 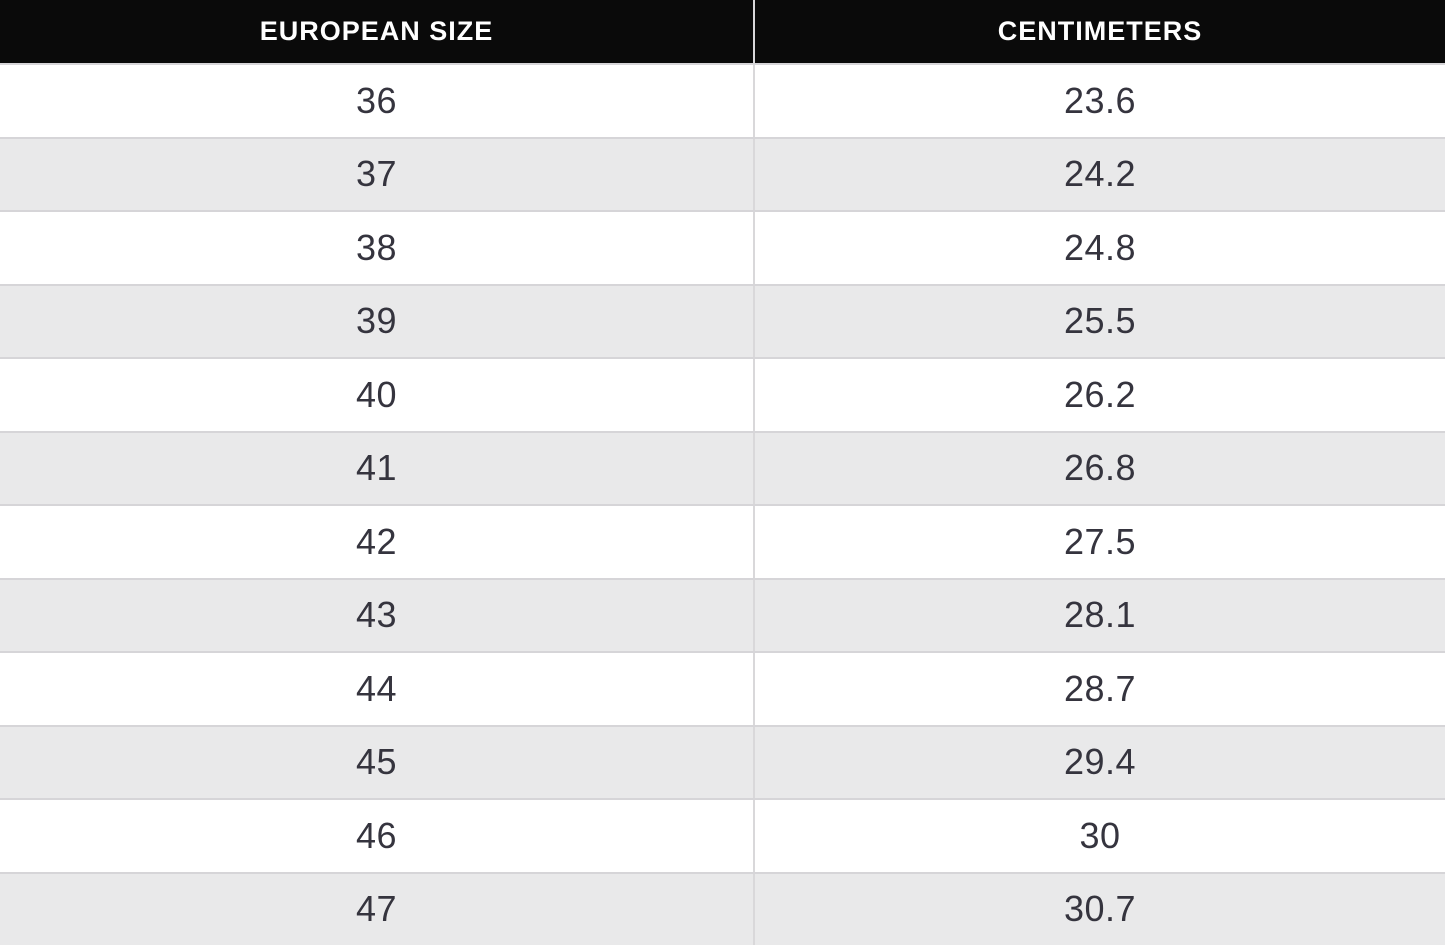 I want to click on size-cell: 37, so click(x=377, y=175).